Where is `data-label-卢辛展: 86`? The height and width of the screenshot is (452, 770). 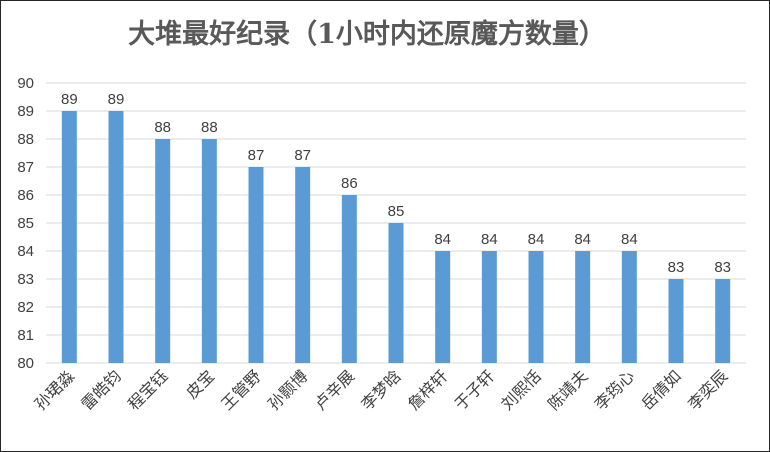 data-label-卢辛展: 86 is located at coordinates (349, 183).